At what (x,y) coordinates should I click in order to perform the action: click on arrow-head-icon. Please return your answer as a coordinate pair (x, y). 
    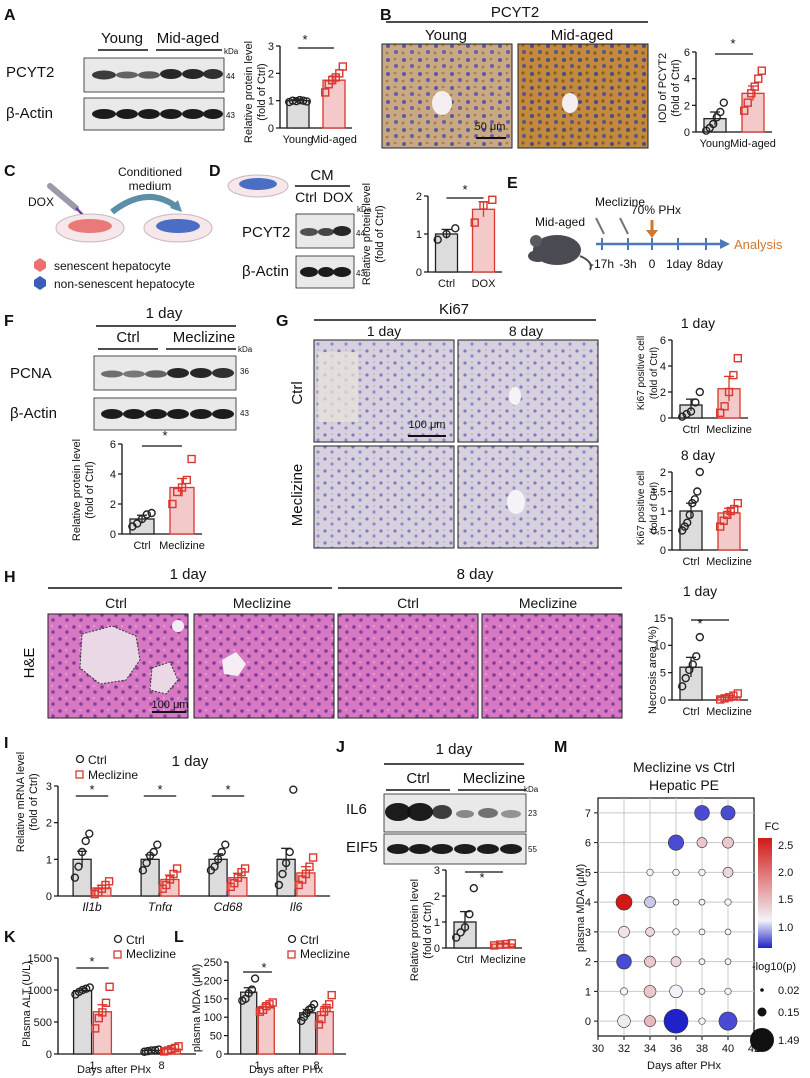
    Looking at the image, I should click on (176, 206).